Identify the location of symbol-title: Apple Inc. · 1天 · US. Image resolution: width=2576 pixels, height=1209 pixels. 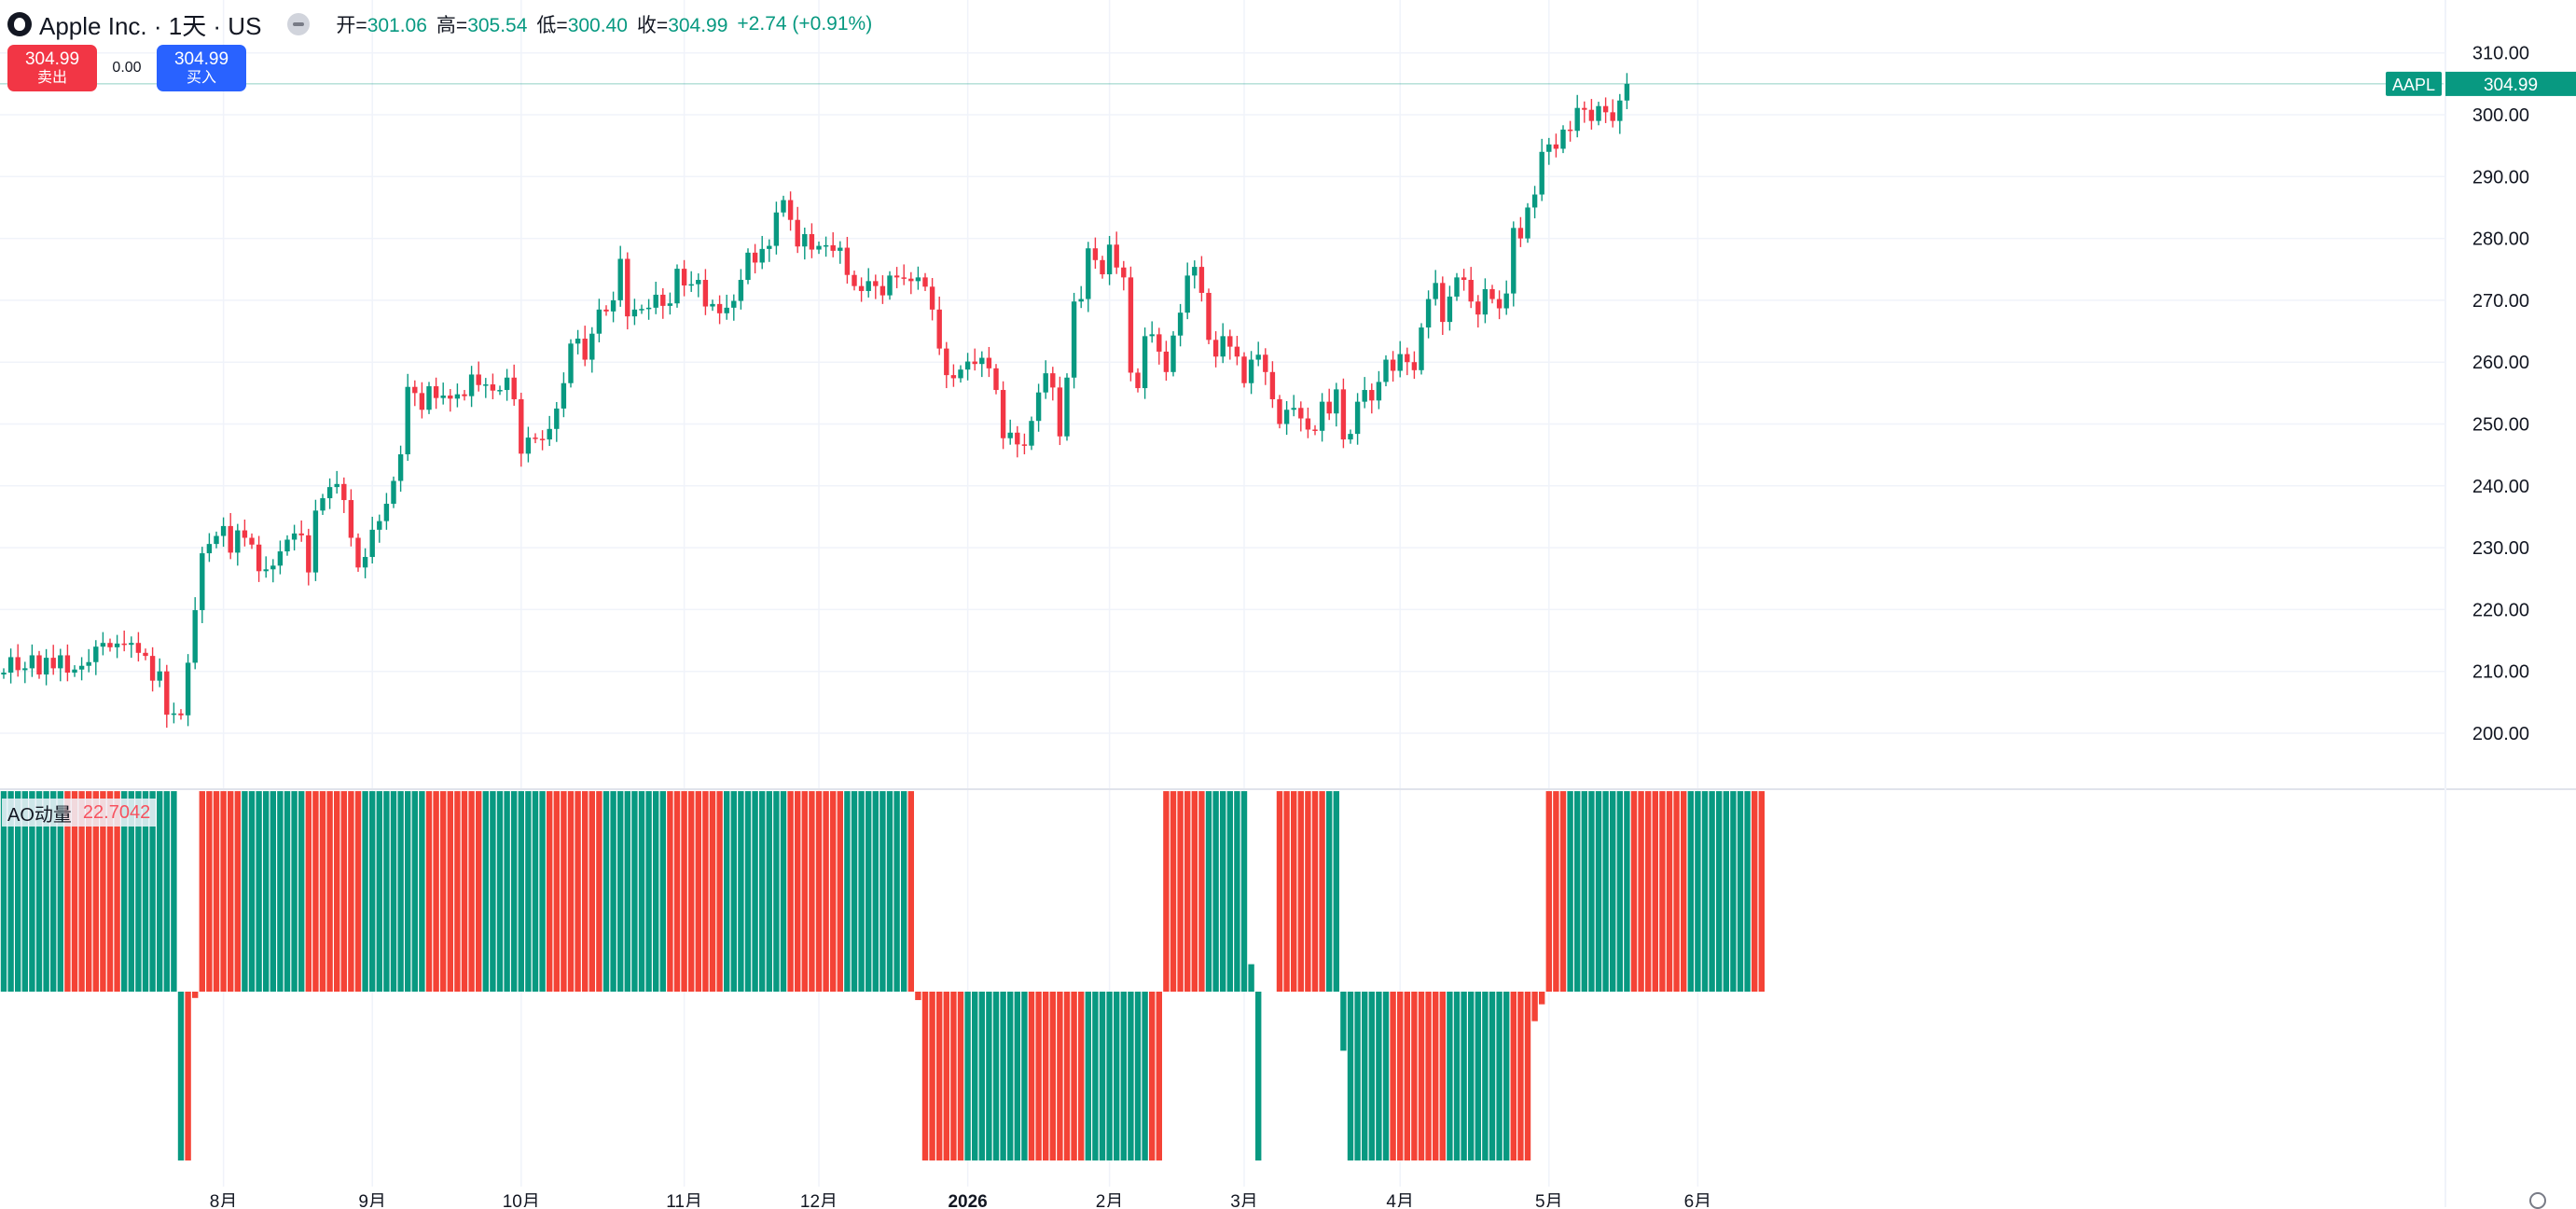
(150, 25).